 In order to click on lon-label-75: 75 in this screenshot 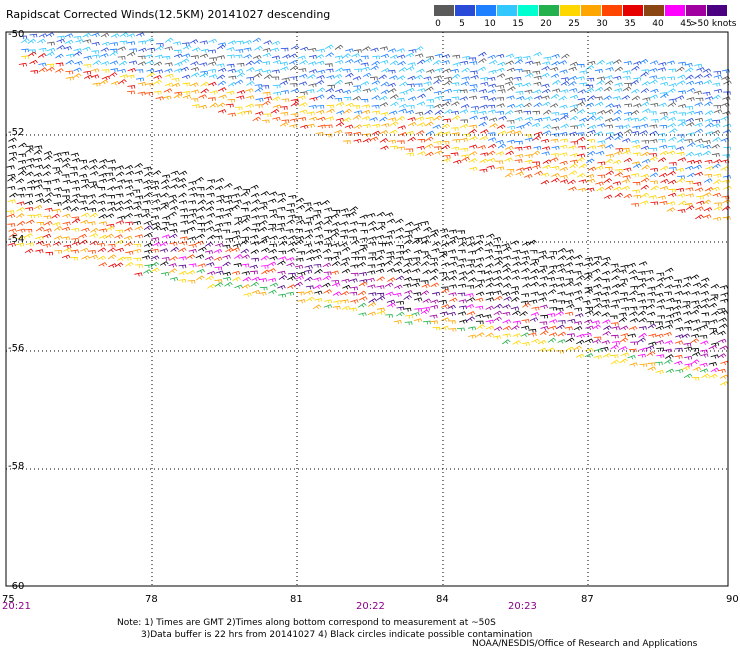, I will do `click(8, 599)`.